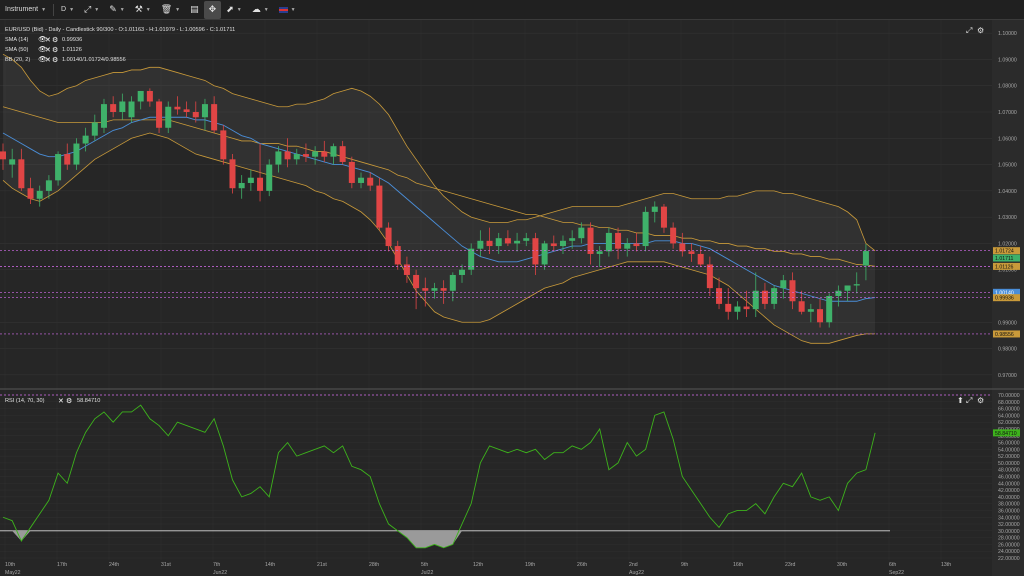 The height and width of the screenshot is (576, 1024). What do you see at coordinates (1009, 505) in the screenshot?
I see `rsi-tick-label: 38.00000` at bounding box center [1009, 505].